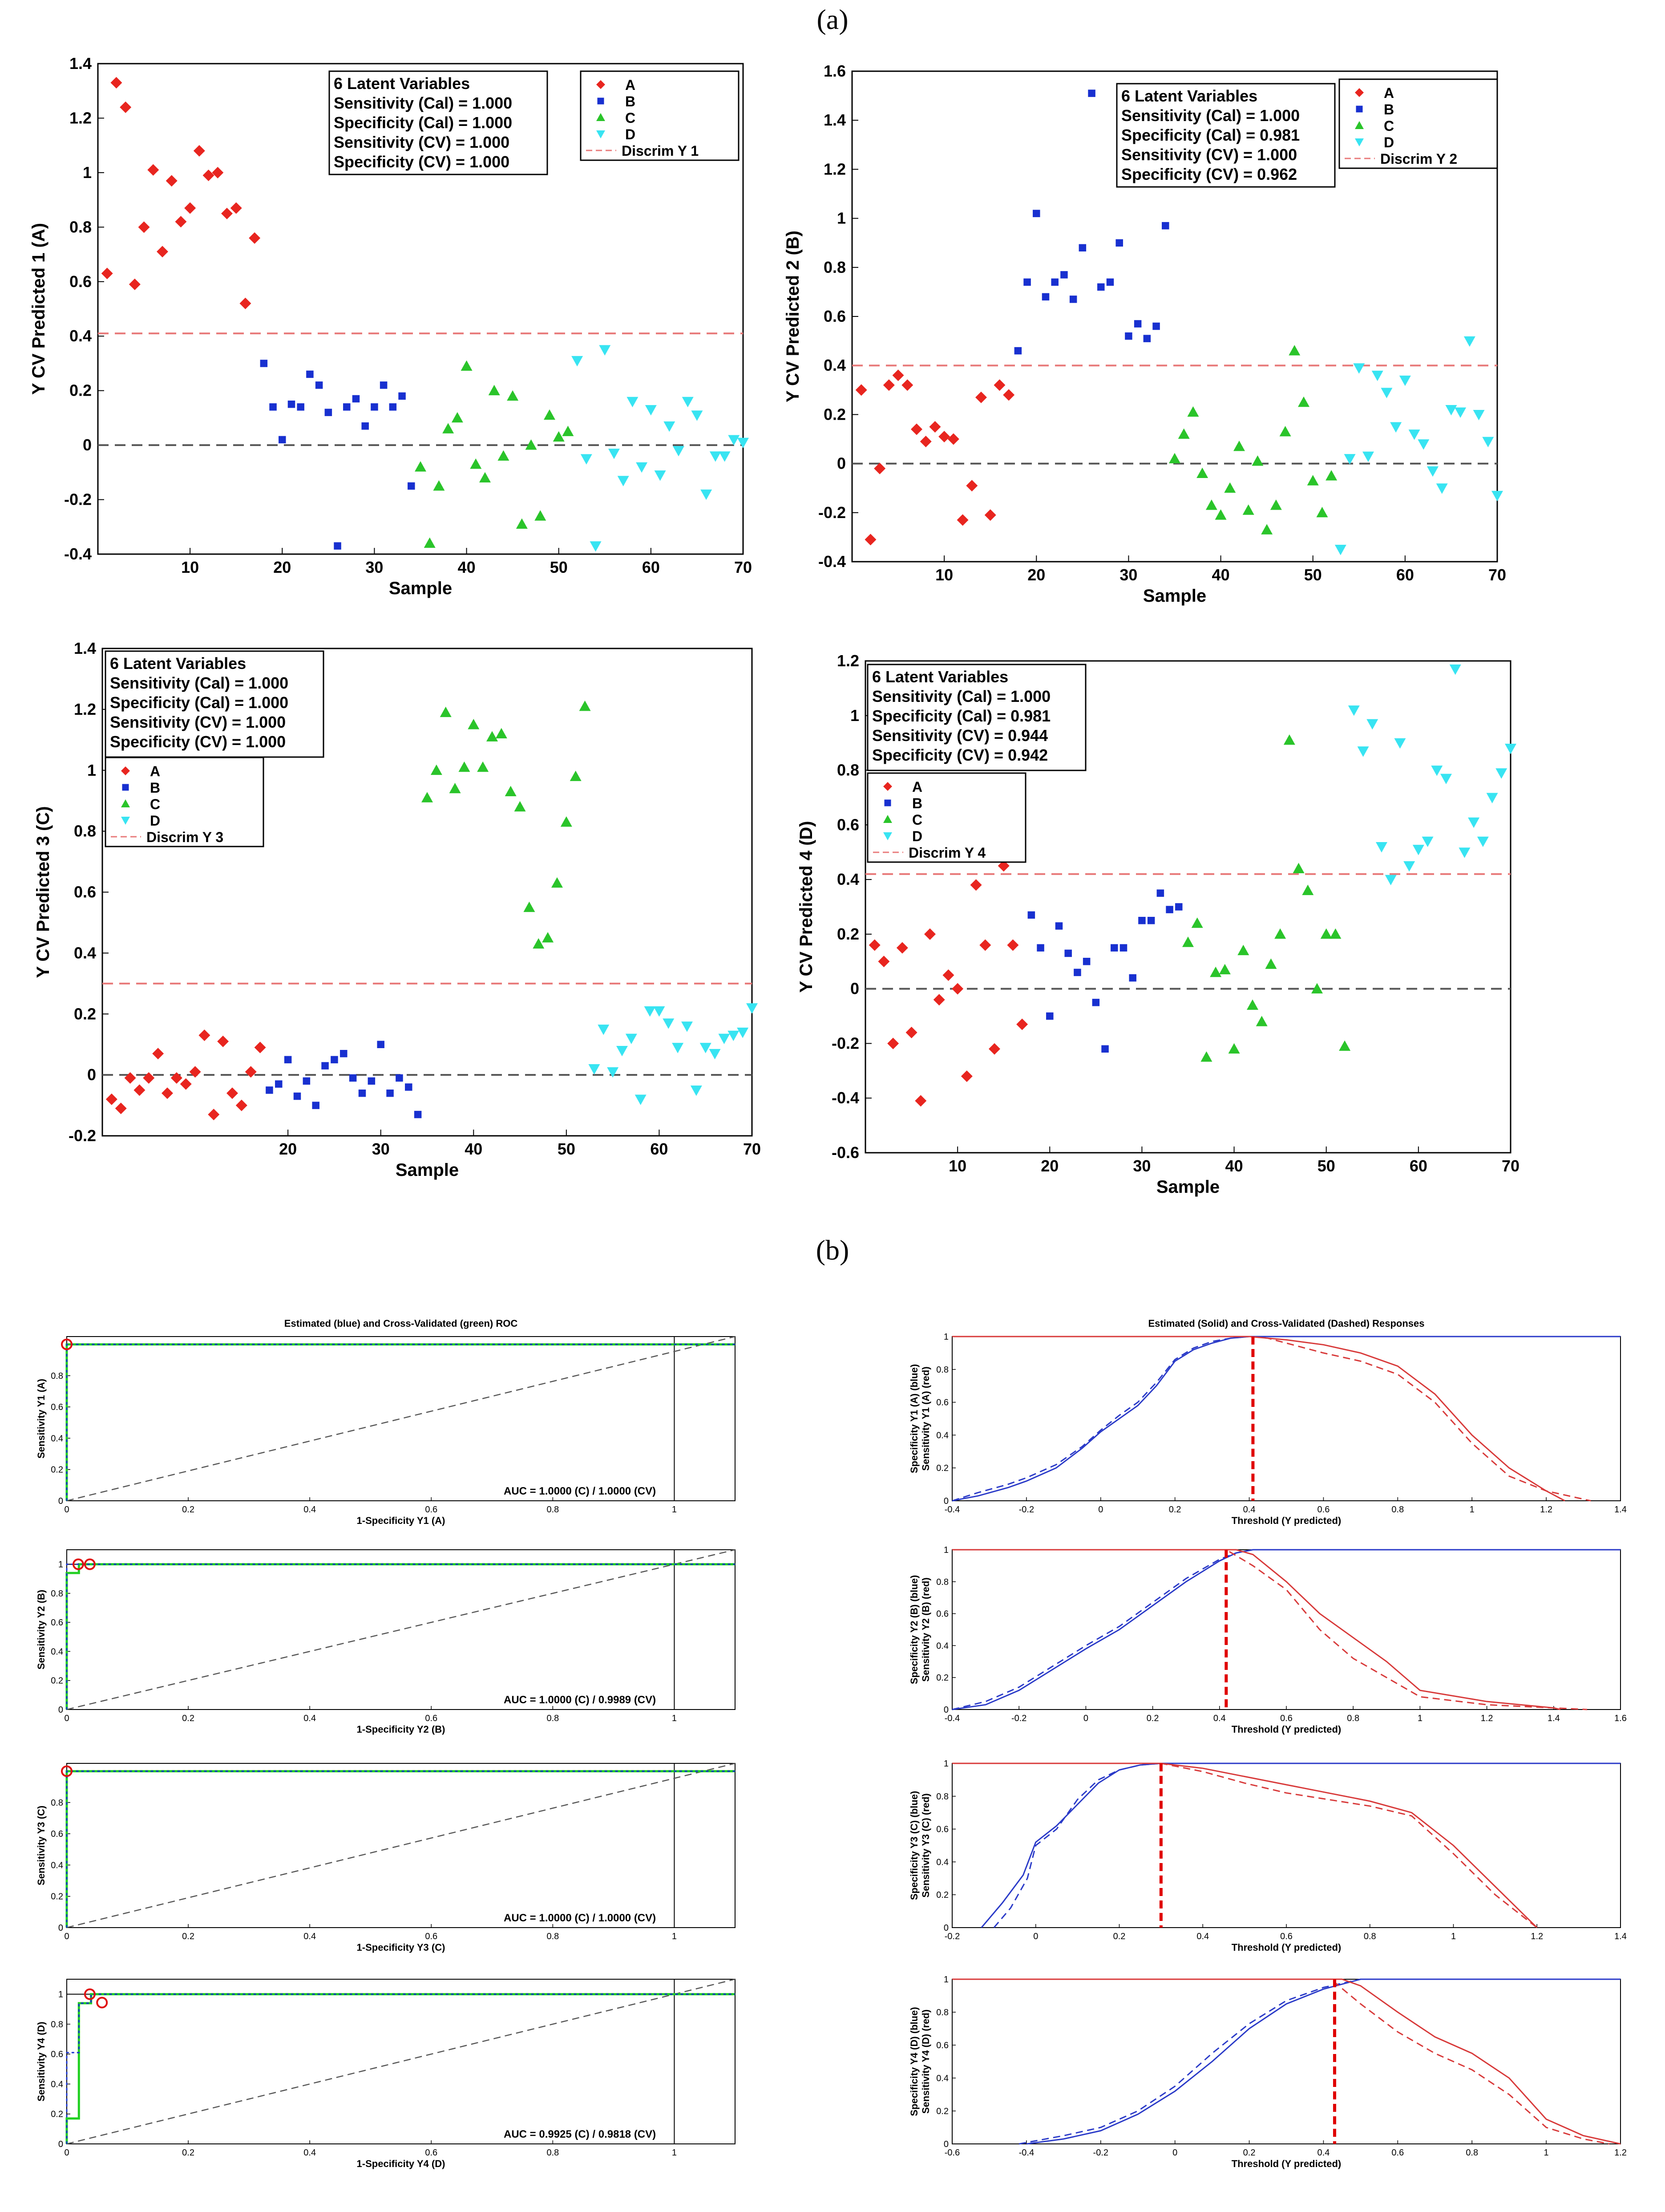 This screenshot has width=1665, height=2212. Describe the element at coordinates (832, 1250) in the screenshot. I see `panel-label-b: (b)` at that location.